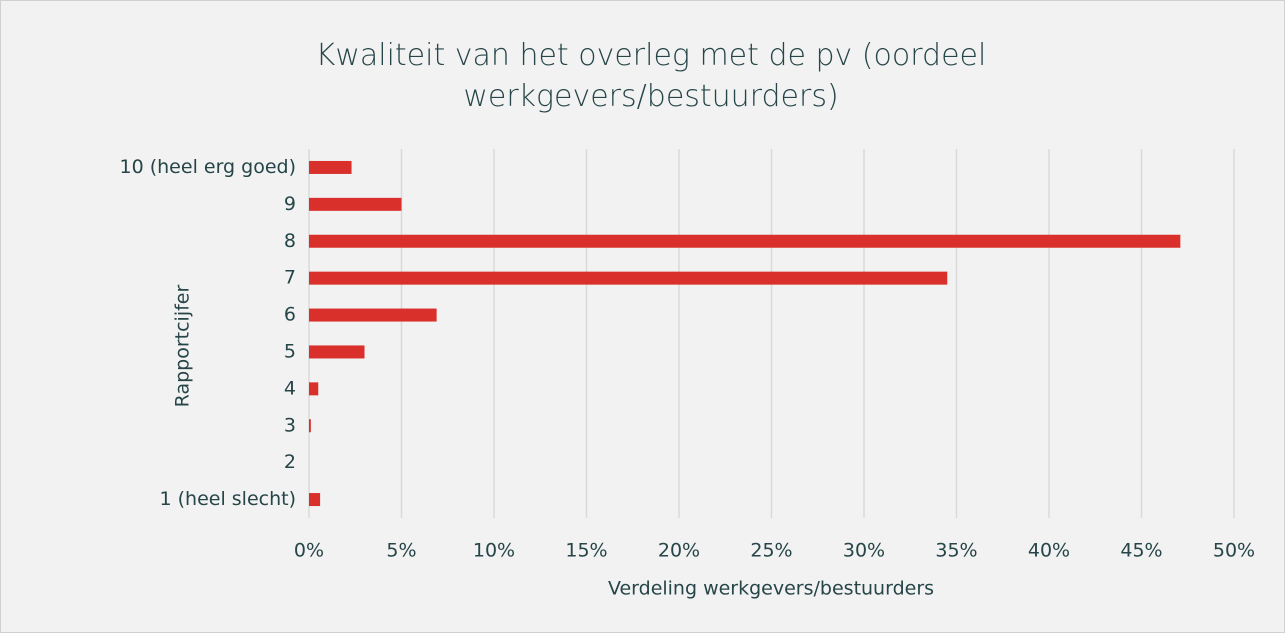  I want to click on y-tick-label: 4, so click(290, 388).